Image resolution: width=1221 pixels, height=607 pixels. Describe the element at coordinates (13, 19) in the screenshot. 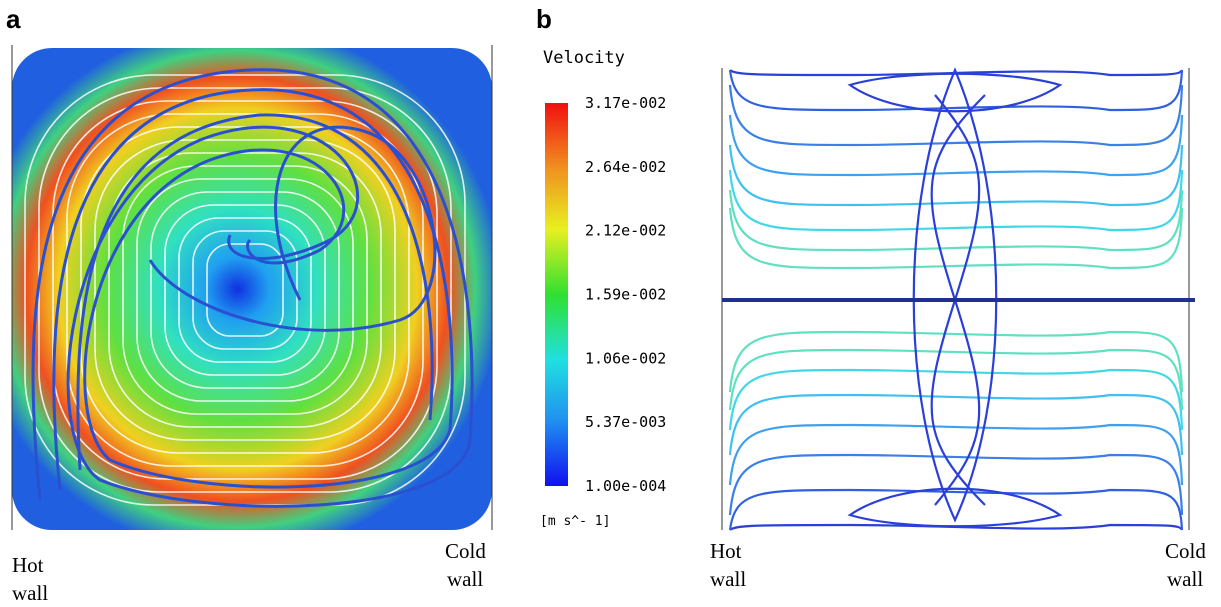

I see `panel-label: a` at that location.